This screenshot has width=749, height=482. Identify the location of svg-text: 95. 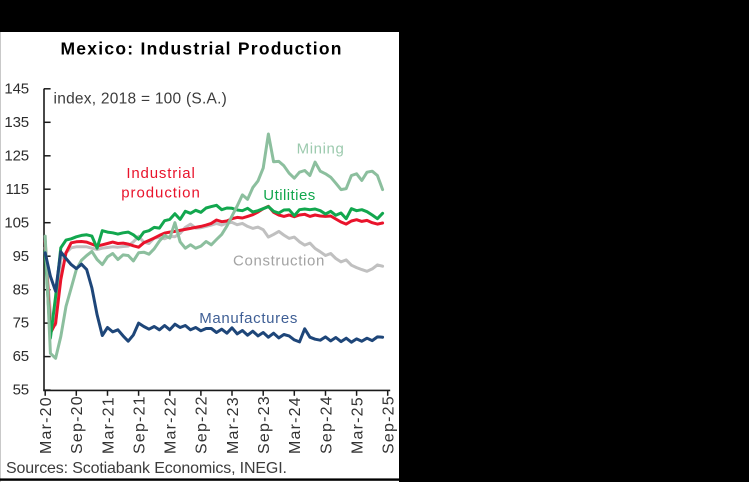
(21, 256).